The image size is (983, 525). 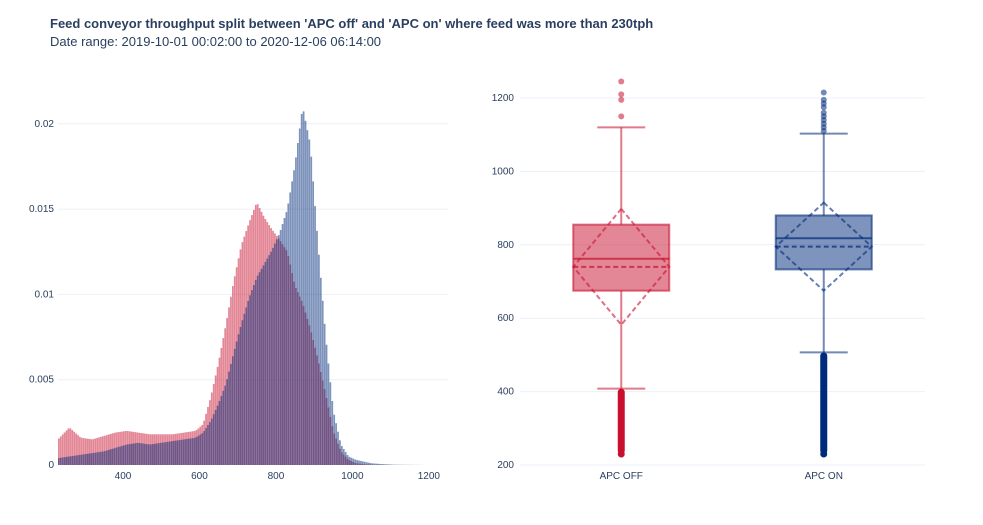 I want to click on histogram-x-tick-label: 400, so click(x=123, y=476).